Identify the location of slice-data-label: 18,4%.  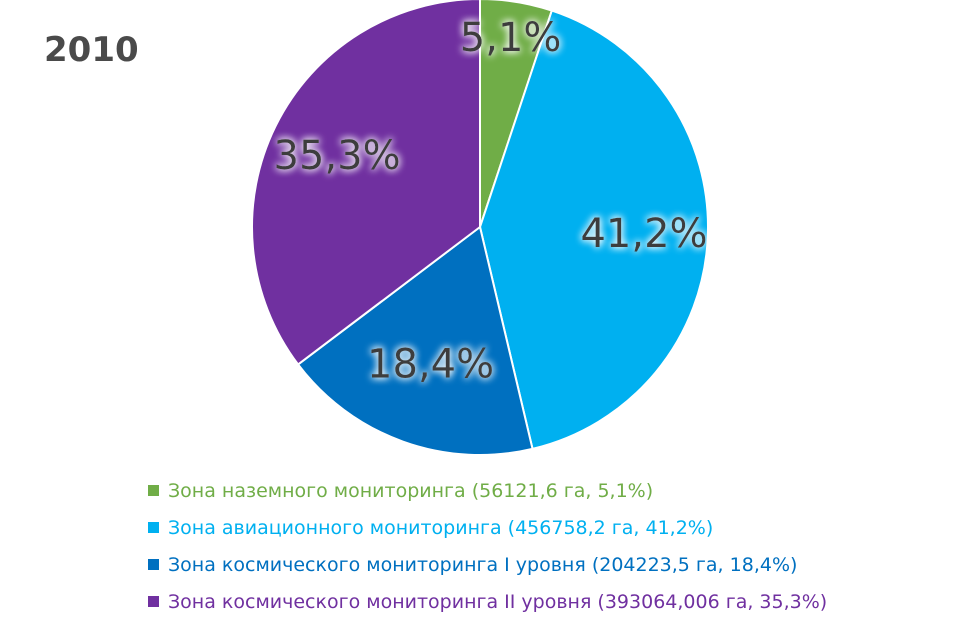
(430, 364).